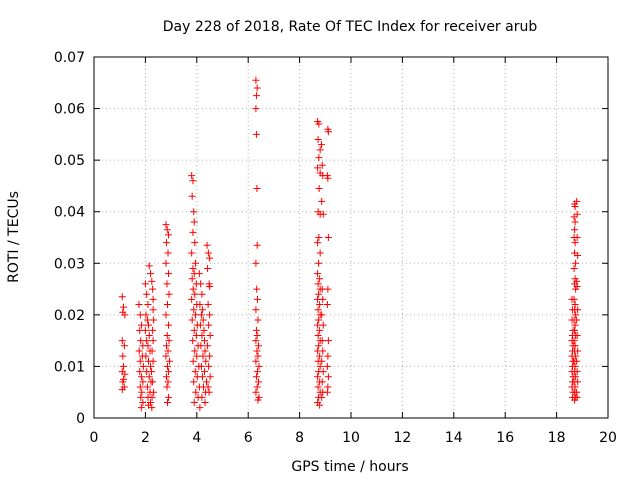  Describe the element at coordinates (69, 58) in the screenshot. I see `y-tick-label: 0.07` at that location.